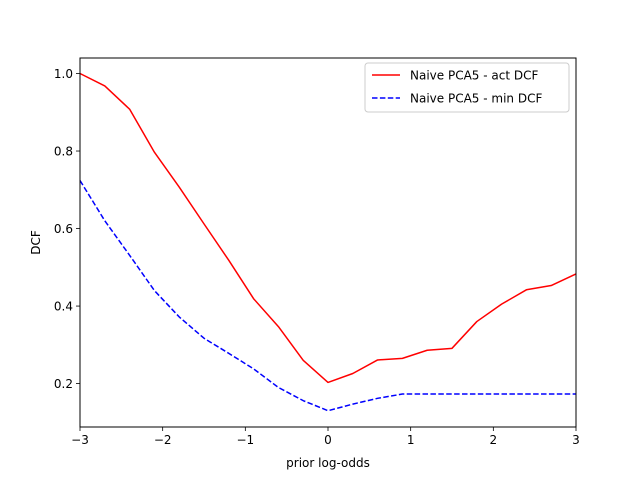  I want to click on y-axis-label: DCF, so click(36, 242).